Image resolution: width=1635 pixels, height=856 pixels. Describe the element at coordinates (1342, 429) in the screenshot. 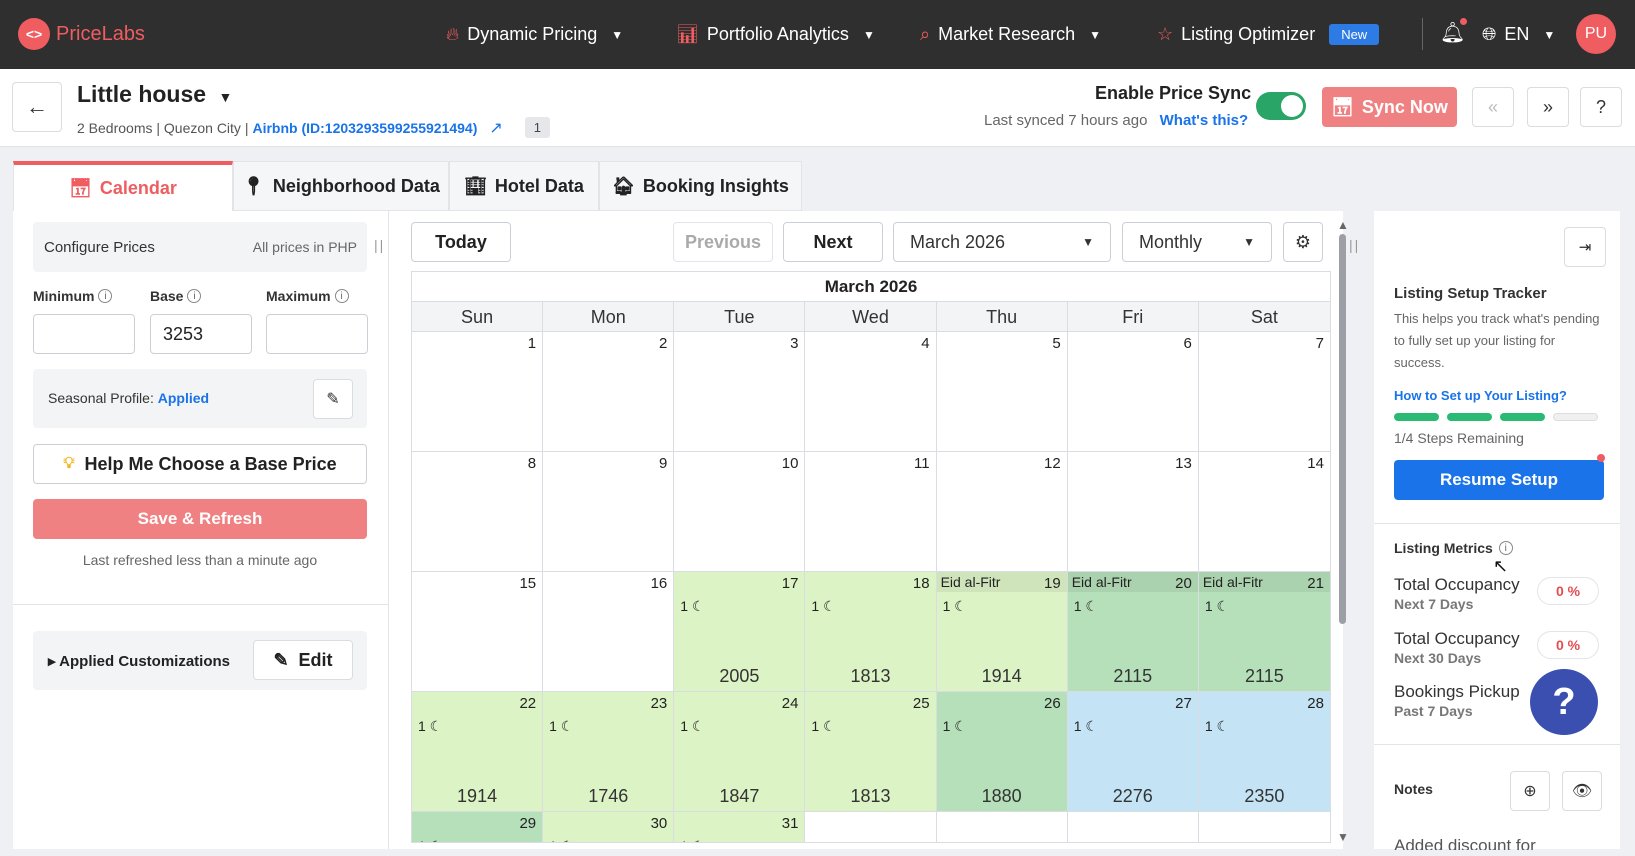

I see `scroll-thumb` at that location.